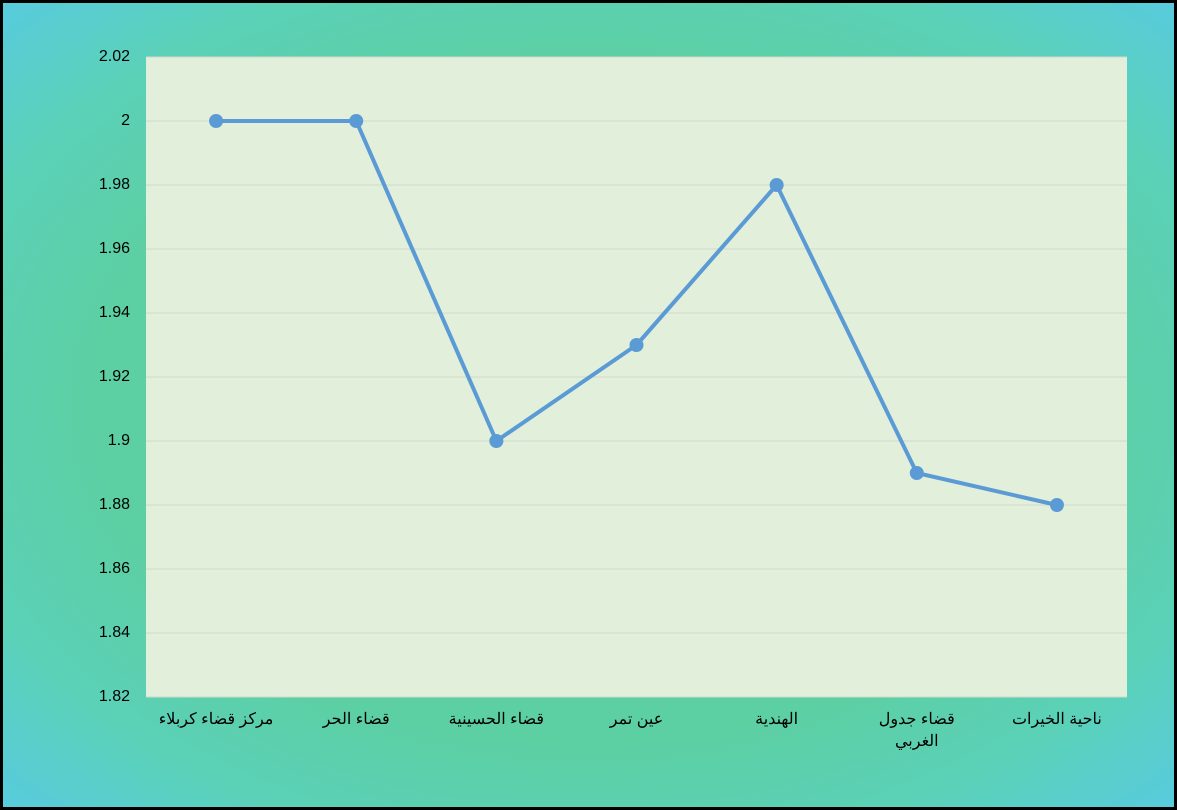  What do you see at coordinates (119, 440) in the screenshot?
I see `y-tick-label: 1.9` at bounding box center [119, 440].